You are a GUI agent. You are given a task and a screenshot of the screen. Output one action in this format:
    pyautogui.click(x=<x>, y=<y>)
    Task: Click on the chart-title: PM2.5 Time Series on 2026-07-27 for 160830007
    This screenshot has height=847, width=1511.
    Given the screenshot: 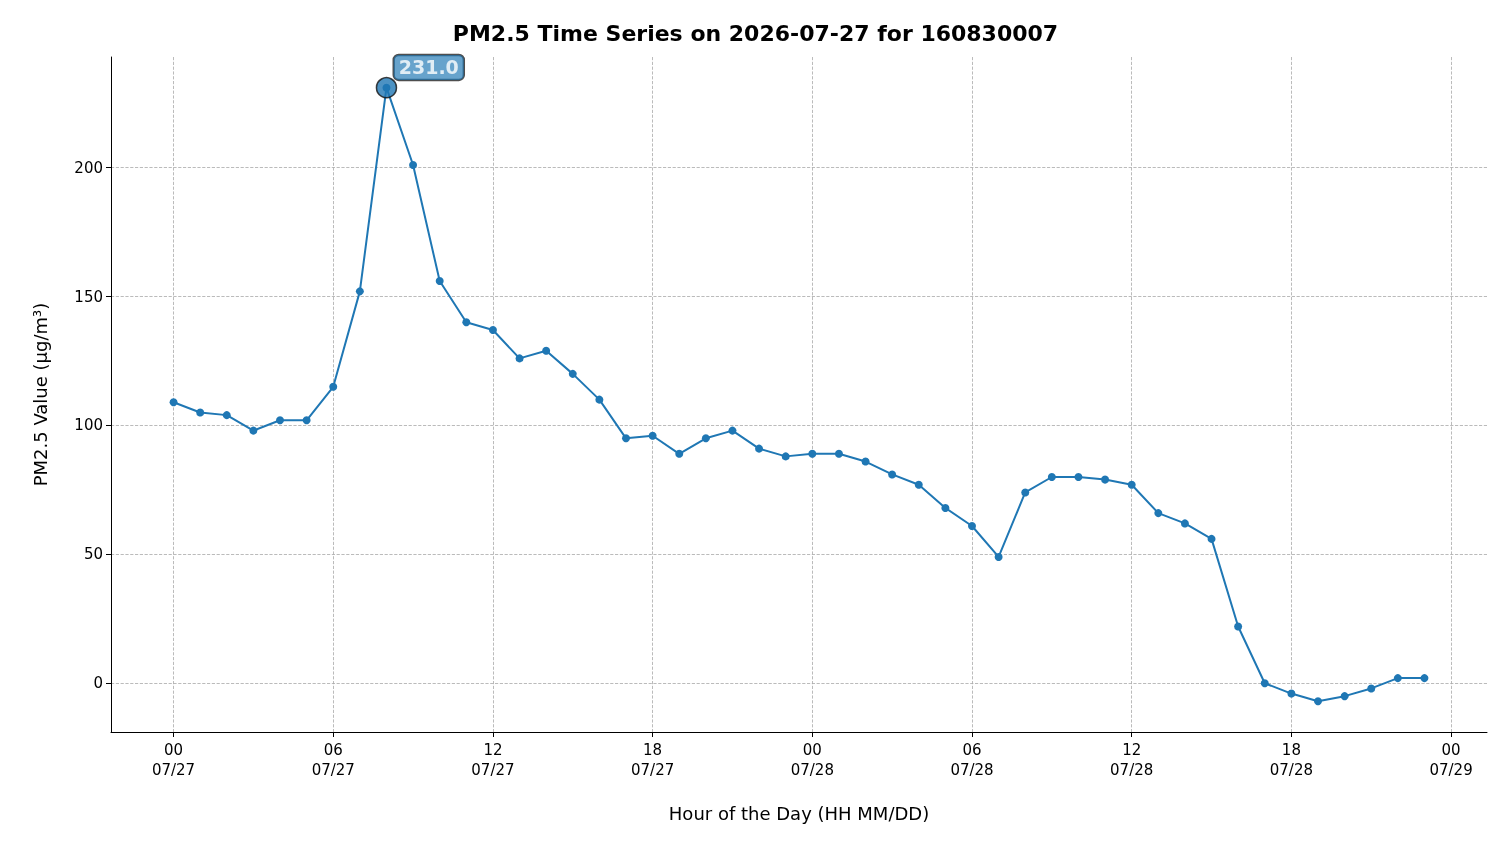 What is the action you would take?
    pyautogui.click(x=755, y=33)
    